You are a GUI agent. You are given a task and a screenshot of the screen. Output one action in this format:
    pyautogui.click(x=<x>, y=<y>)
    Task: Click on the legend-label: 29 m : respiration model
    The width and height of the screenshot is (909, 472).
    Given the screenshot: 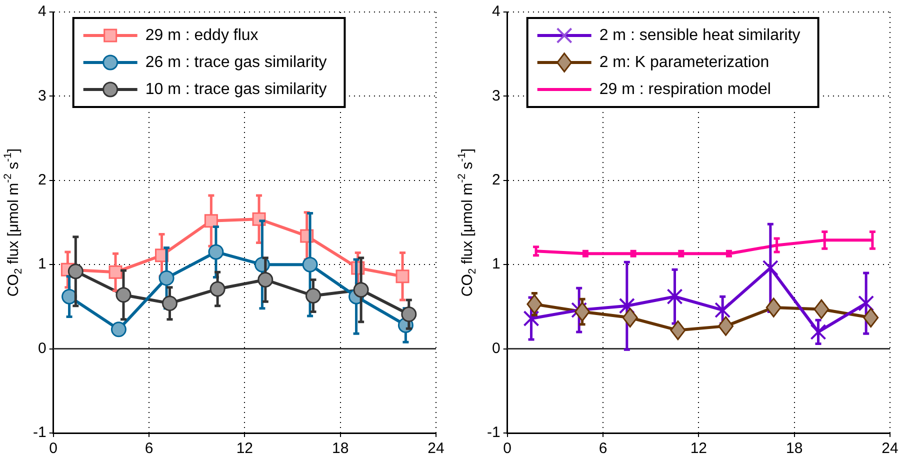 What is the action you would take?
    pyautogui.click(x=685, y=89)
    